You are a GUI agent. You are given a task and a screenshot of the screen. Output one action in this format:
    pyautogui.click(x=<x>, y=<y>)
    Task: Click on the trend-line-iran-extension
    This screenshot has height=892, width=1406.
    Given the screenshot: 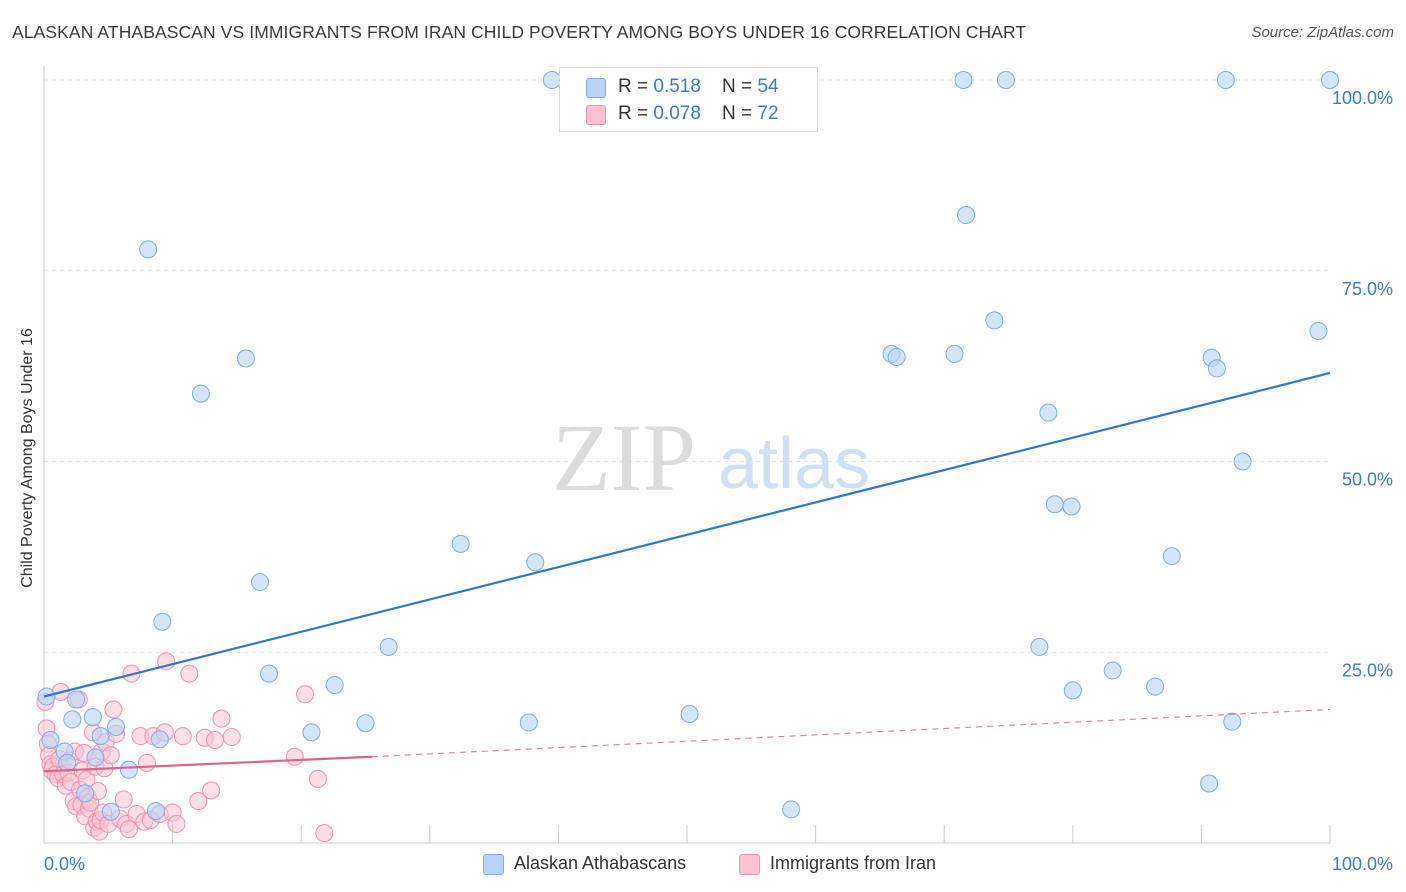 What is the action you would take?
    pyautogui.click(x=851, y=733)
    